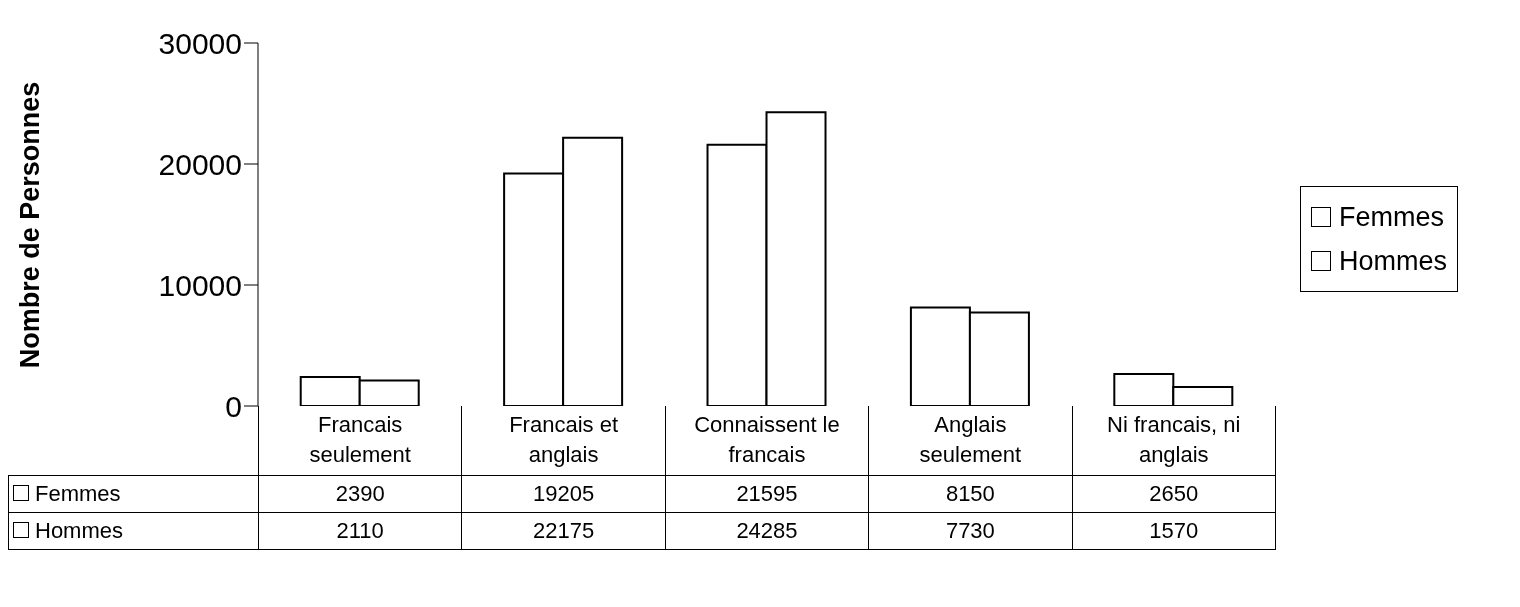 Image resolution: width=1520 pixels, height=607 pixels. I want to click on legend-label: Femmes, so click(1392, 217).